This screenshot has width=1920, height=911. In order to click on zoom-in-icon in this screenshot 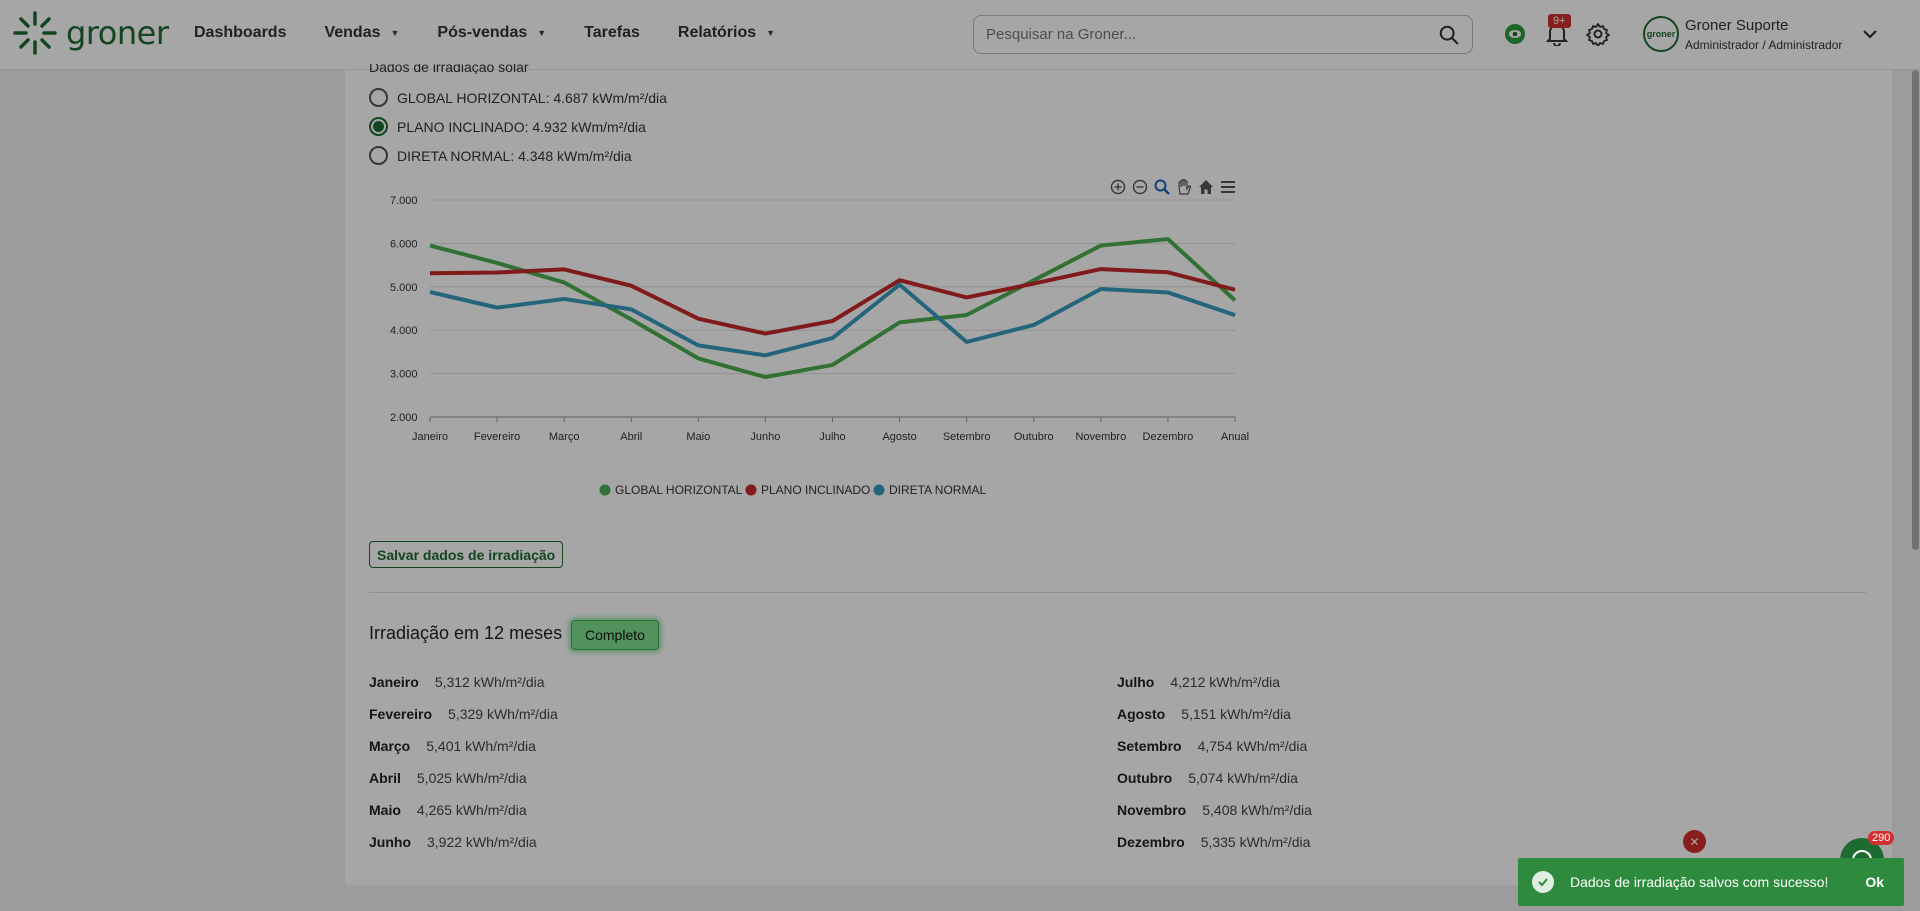, I will do `click(1118, 187)`.